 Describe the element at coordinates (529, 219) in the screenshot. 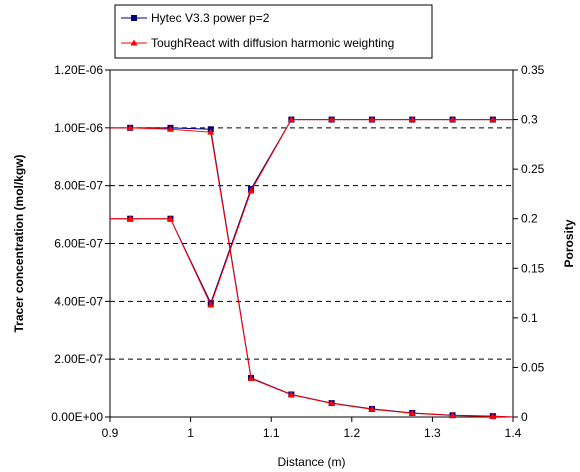

I see `y-right-tick-label: 0.2` at that location.